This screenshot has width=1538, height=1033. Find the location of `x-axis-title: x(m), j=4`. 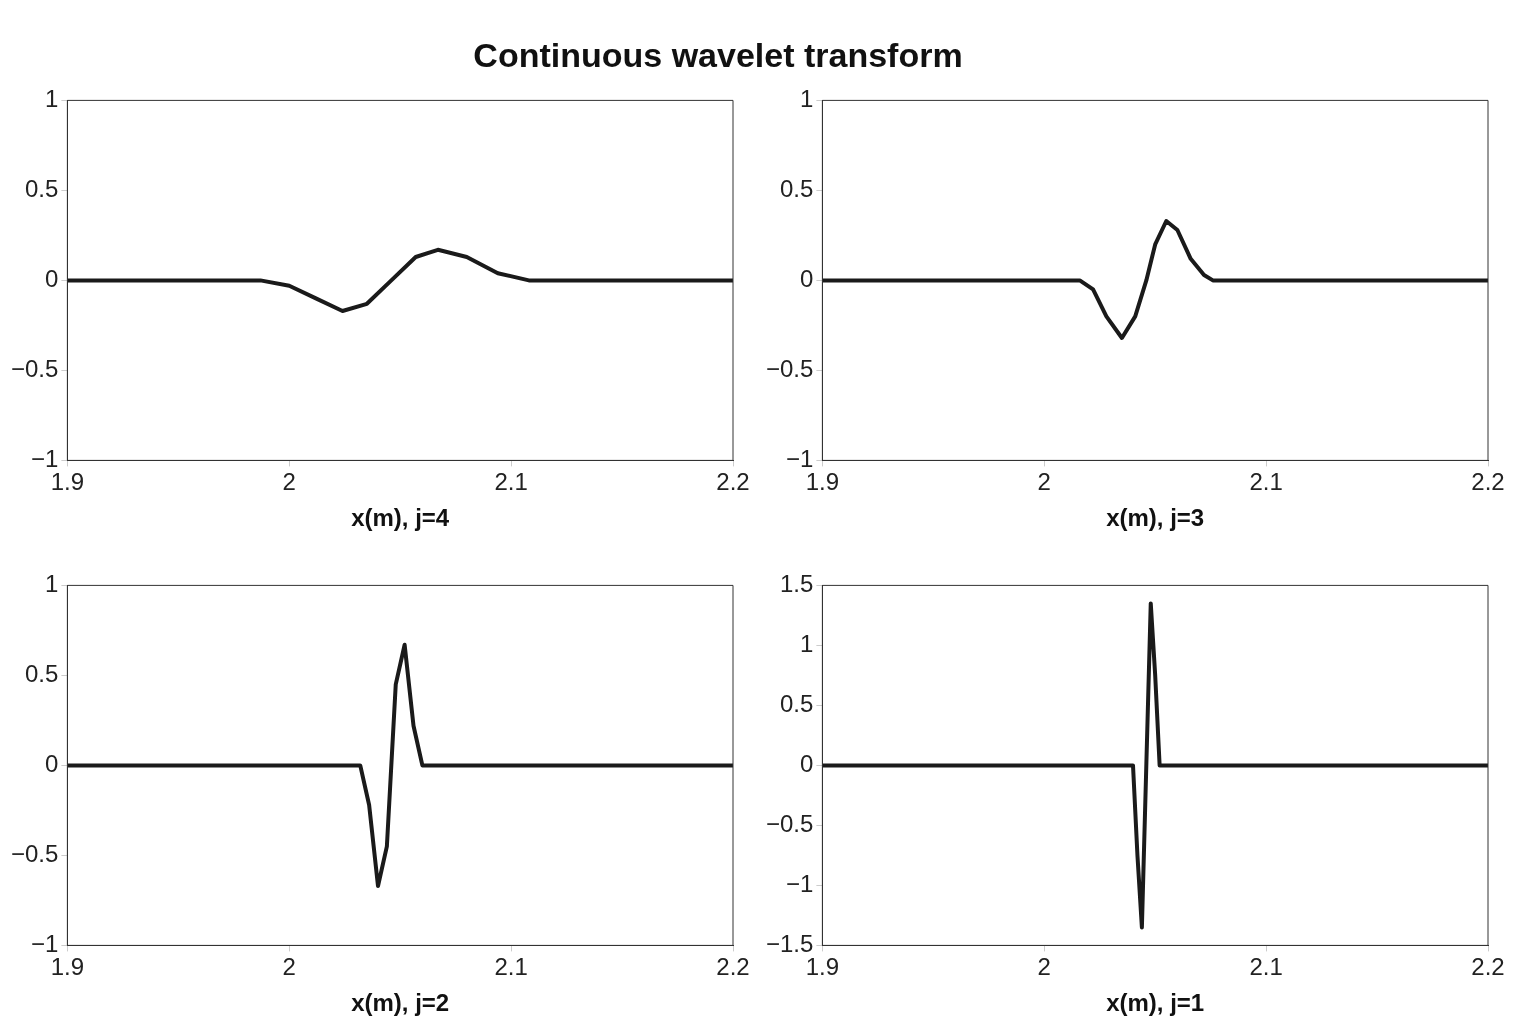

x-axis-title: x(m), j=4 is located at coordinates (400, 518).